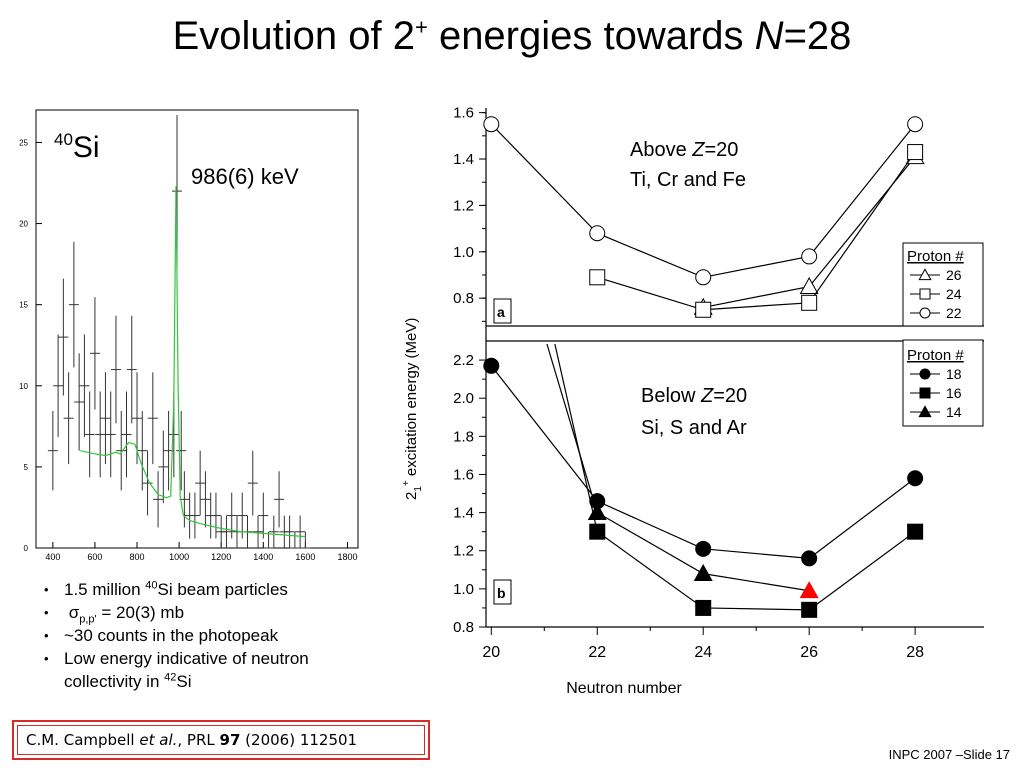 This screenshot has width=1024, height=768. What do you see at coordinates (463, 398) in the screenshot?
I see `panel-b-y-tick-label: 2.0` at bounding box center [463, 398].